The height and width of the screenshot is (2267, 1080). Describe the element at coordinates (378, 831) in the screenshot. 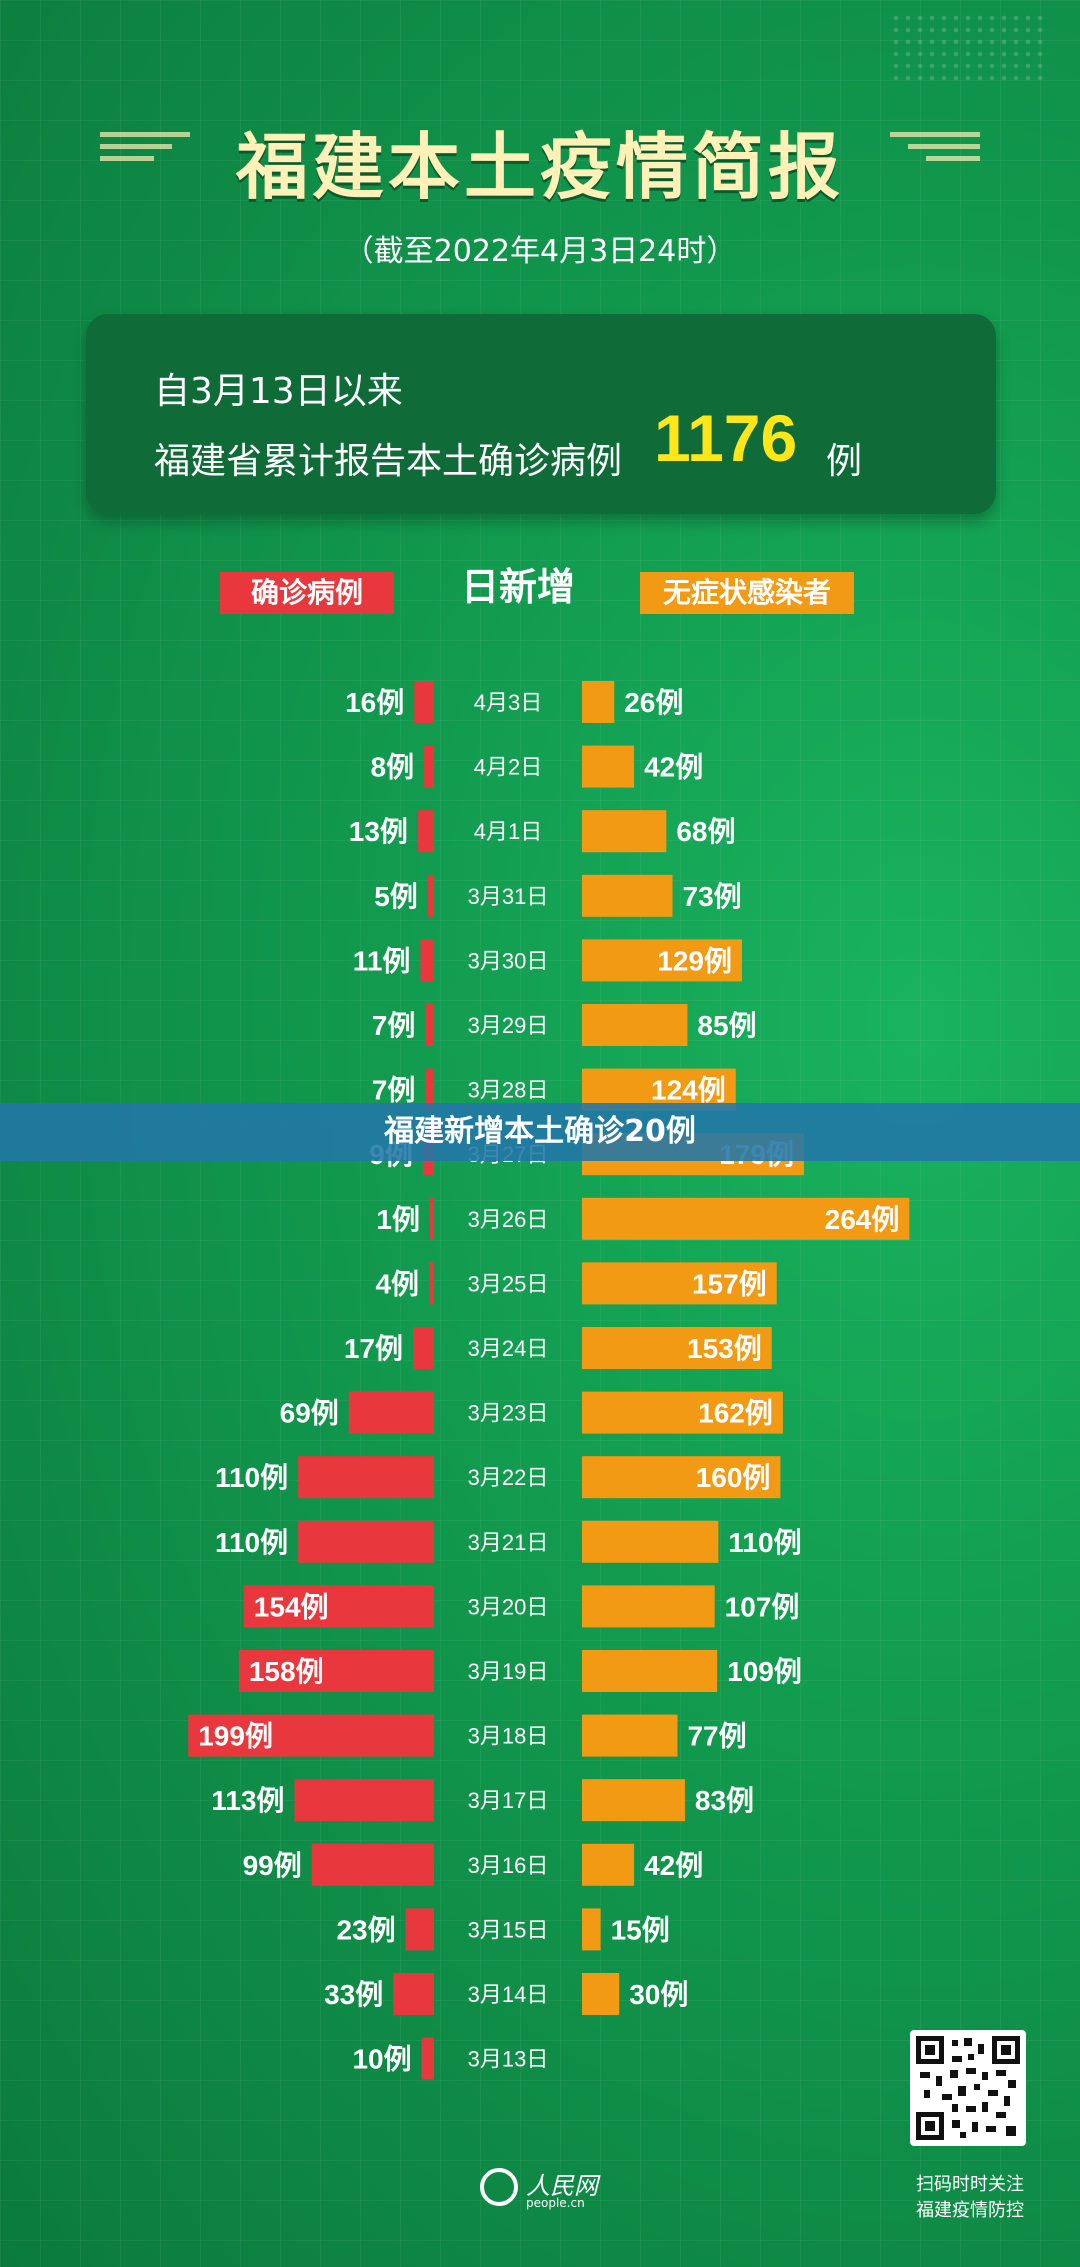

I see `confirmed-value-label: 13例` at that location.